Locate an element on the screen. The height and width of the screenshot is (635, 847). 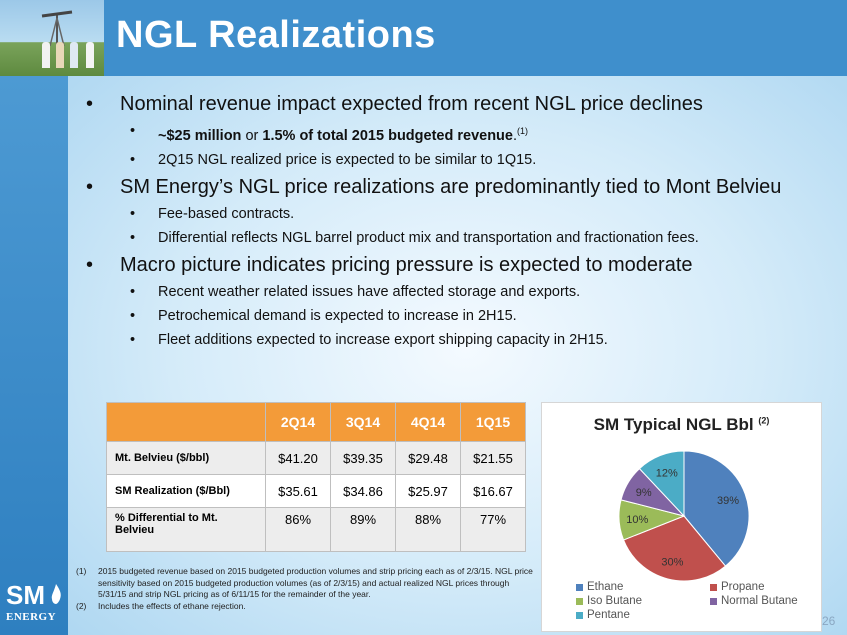
header-band: NGL Realizations is located at coordinates (423, 38).